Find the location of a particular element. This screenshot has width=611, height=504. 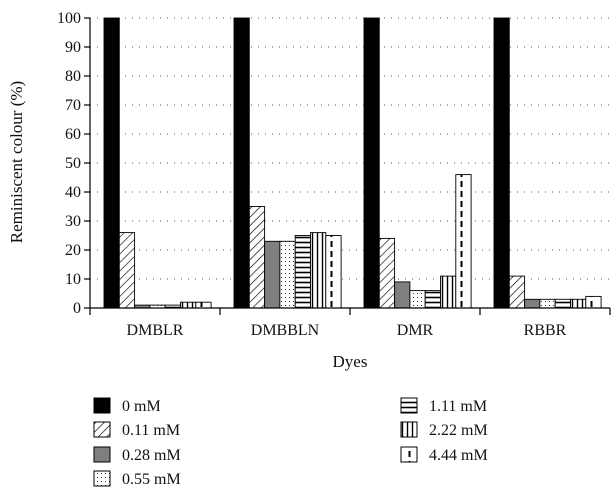

y-tick-label: 50 is located at coordinates (73, 163).